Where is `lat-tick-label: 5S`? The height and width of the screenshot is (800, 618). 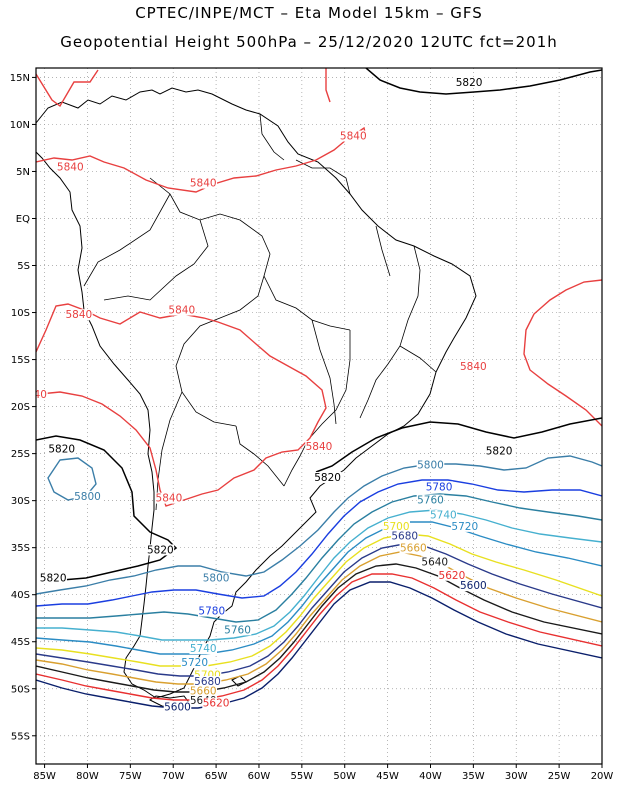 lat-tick-label: 5S is located at coordinates (23, 266).